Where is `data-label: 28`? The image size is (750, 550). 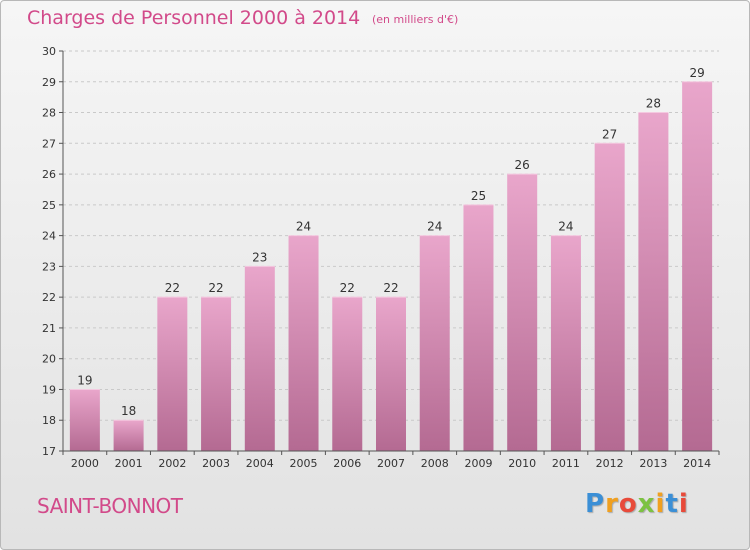
data-label: 28 is located at coordinates (653, 104).